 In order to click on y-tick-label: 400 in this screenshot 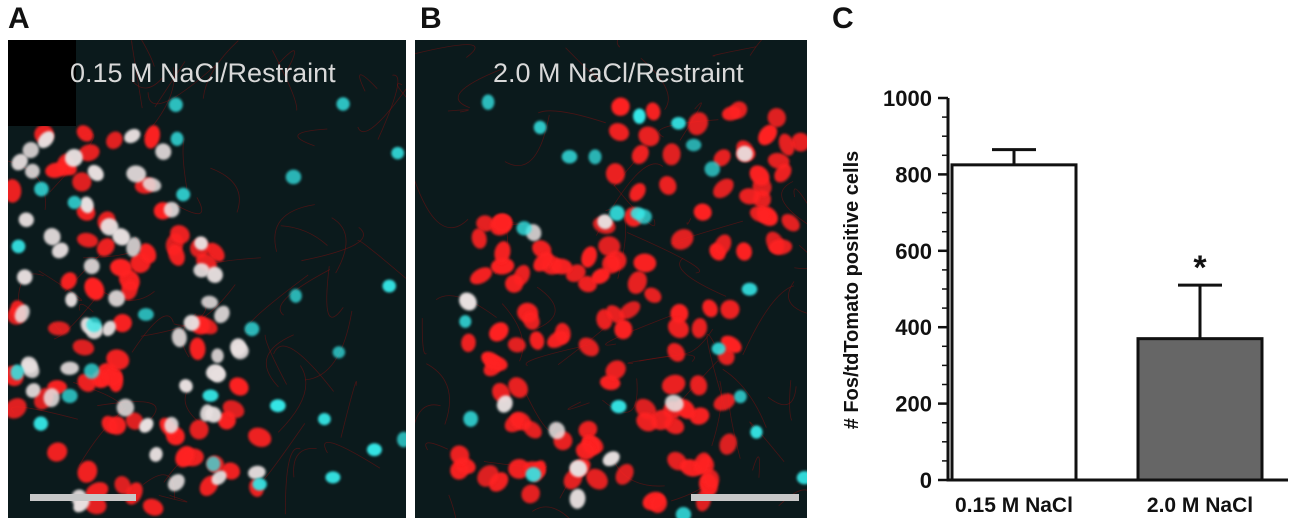, I will do `click(913, 327)`.